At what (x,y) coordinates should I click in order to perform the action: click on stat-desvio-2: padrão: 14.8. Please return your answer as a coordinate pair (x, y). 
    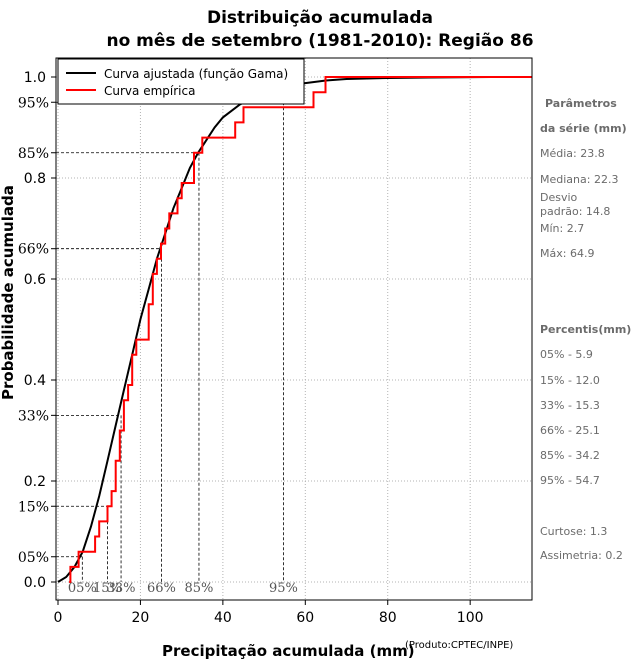
    Looking at the image, I should click on (575, 211).